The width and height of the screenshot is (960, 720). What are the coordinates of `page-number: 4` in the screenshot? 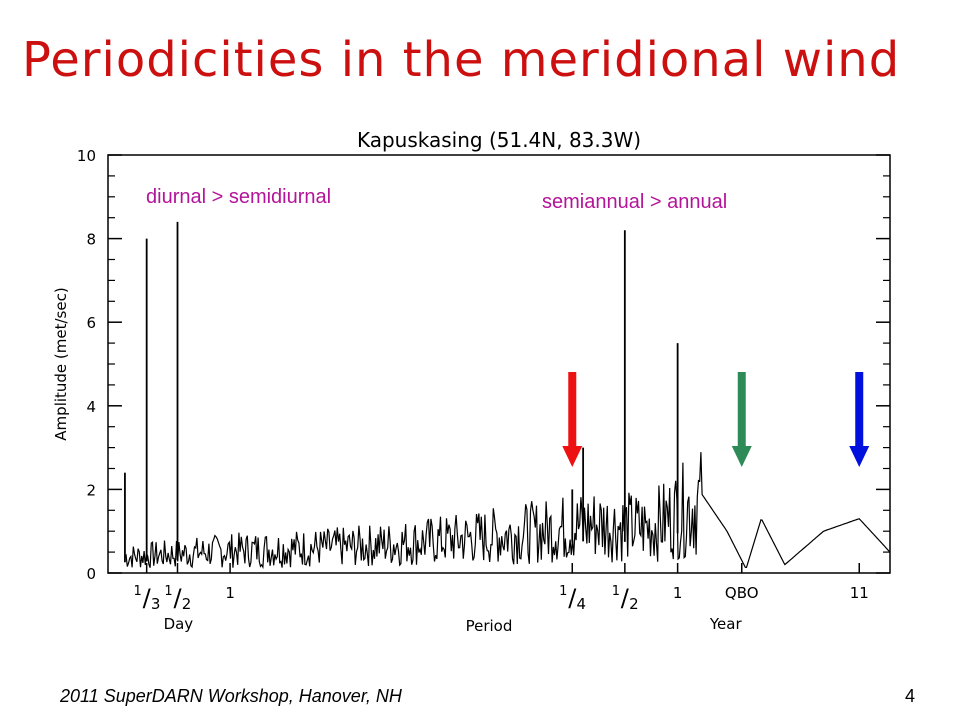 It's located at (910, 696).